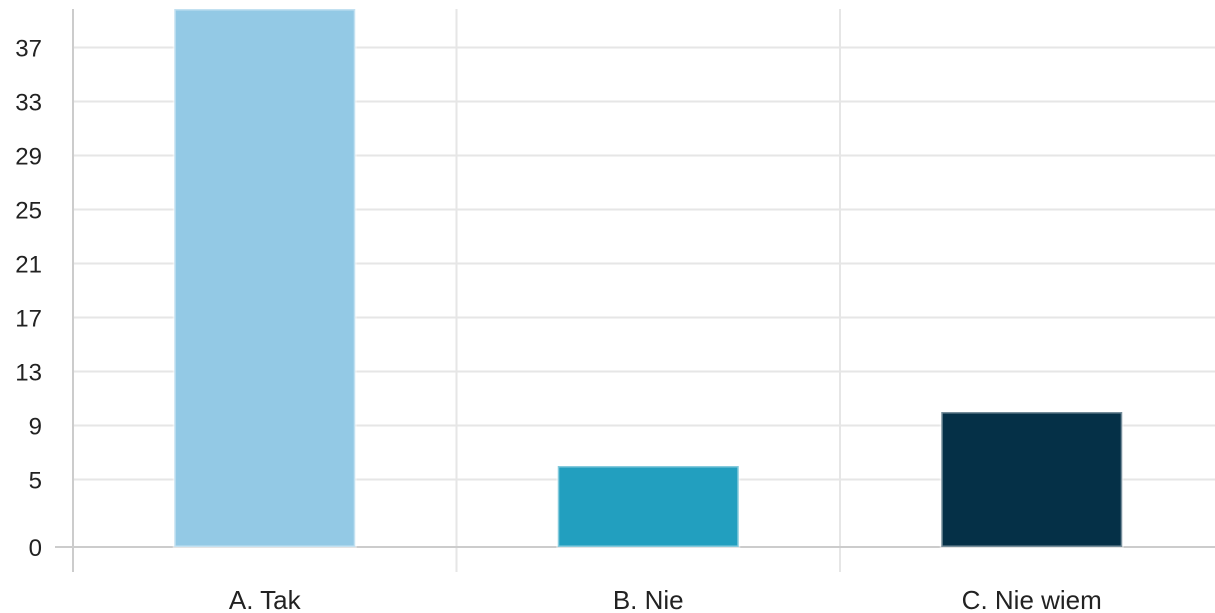  What do you see at coordinates (28, 157) in the screenshot?
I see `y-tick-label: 29` at bounding box center [28, 157].